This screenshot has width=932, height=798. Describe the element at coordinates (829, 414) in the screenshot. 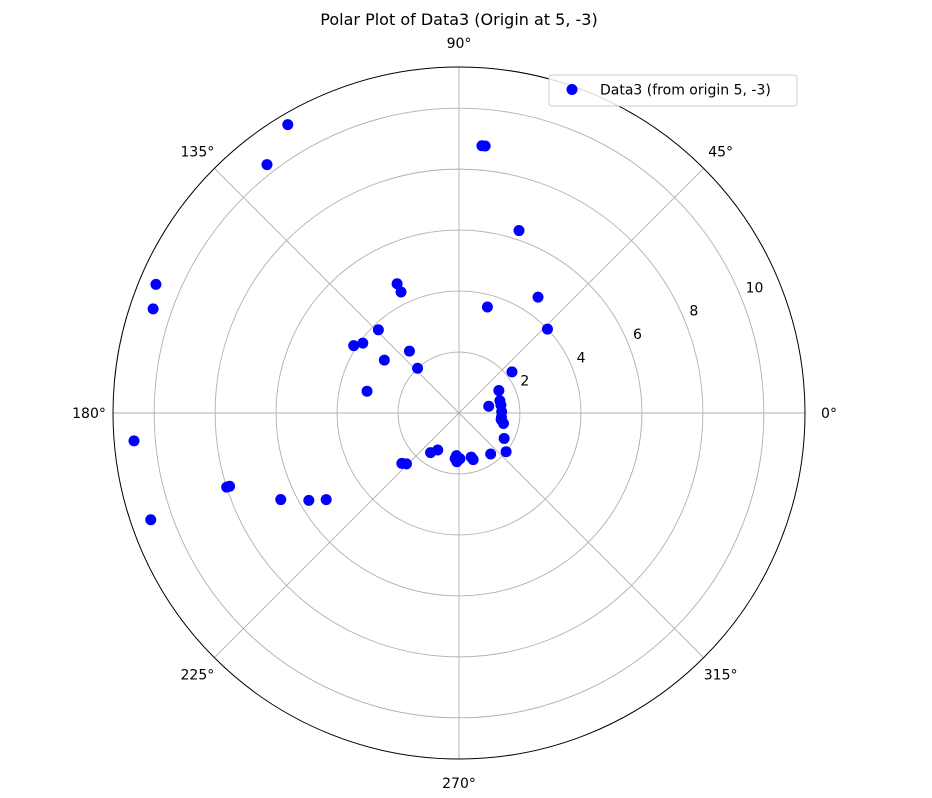

I see `theta-tick-label-0: 0°` at that location.